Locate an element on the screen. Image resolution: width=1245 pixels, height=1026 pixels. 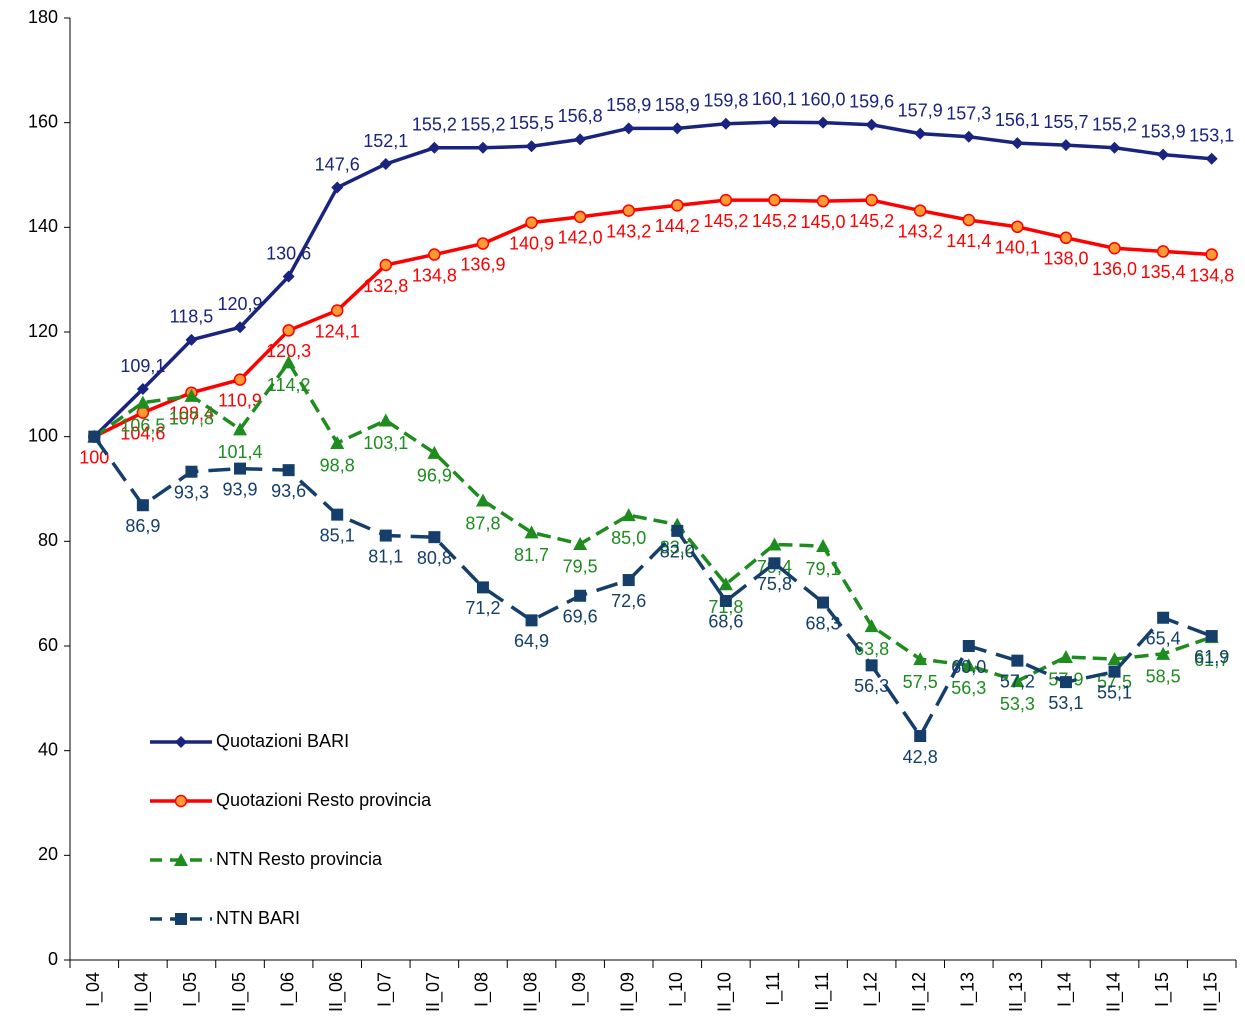
data-label: 106,5 is located at coordinates (142, 425).